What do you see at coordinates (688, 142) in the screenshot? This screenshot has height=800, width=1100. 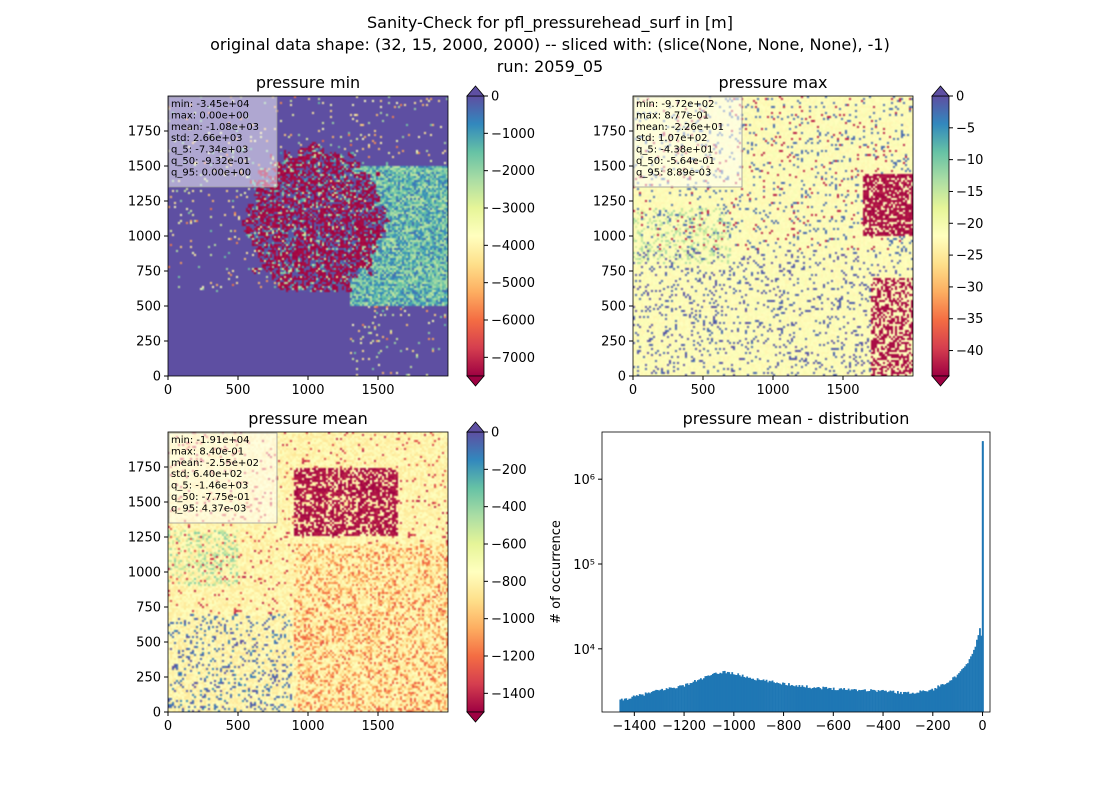 I see `stats-box` at bounding box center [688, 142].